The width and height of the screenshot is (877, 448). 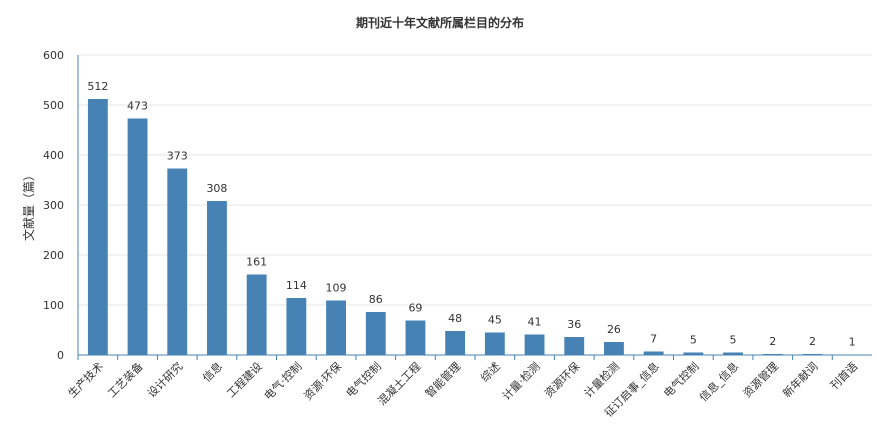 What do you see at coordinates (495, 320) in the screenshot?
I see `data-label: 45` at bounding box center [495, 320].